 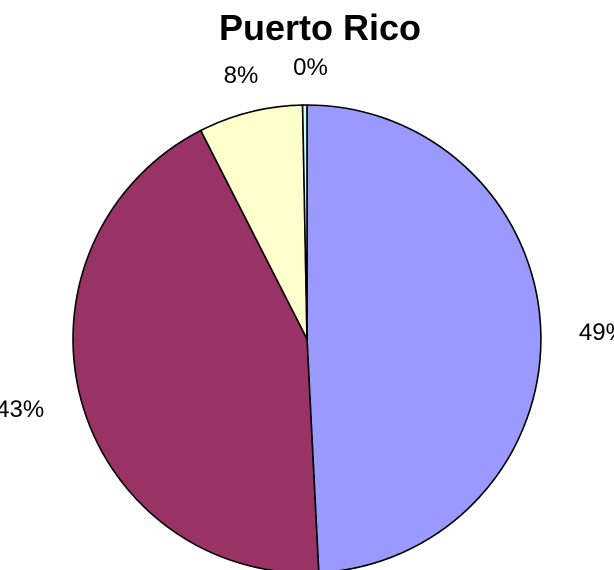 I want to click on chart-title: Puerto Rico, so click(x=320, y=27).